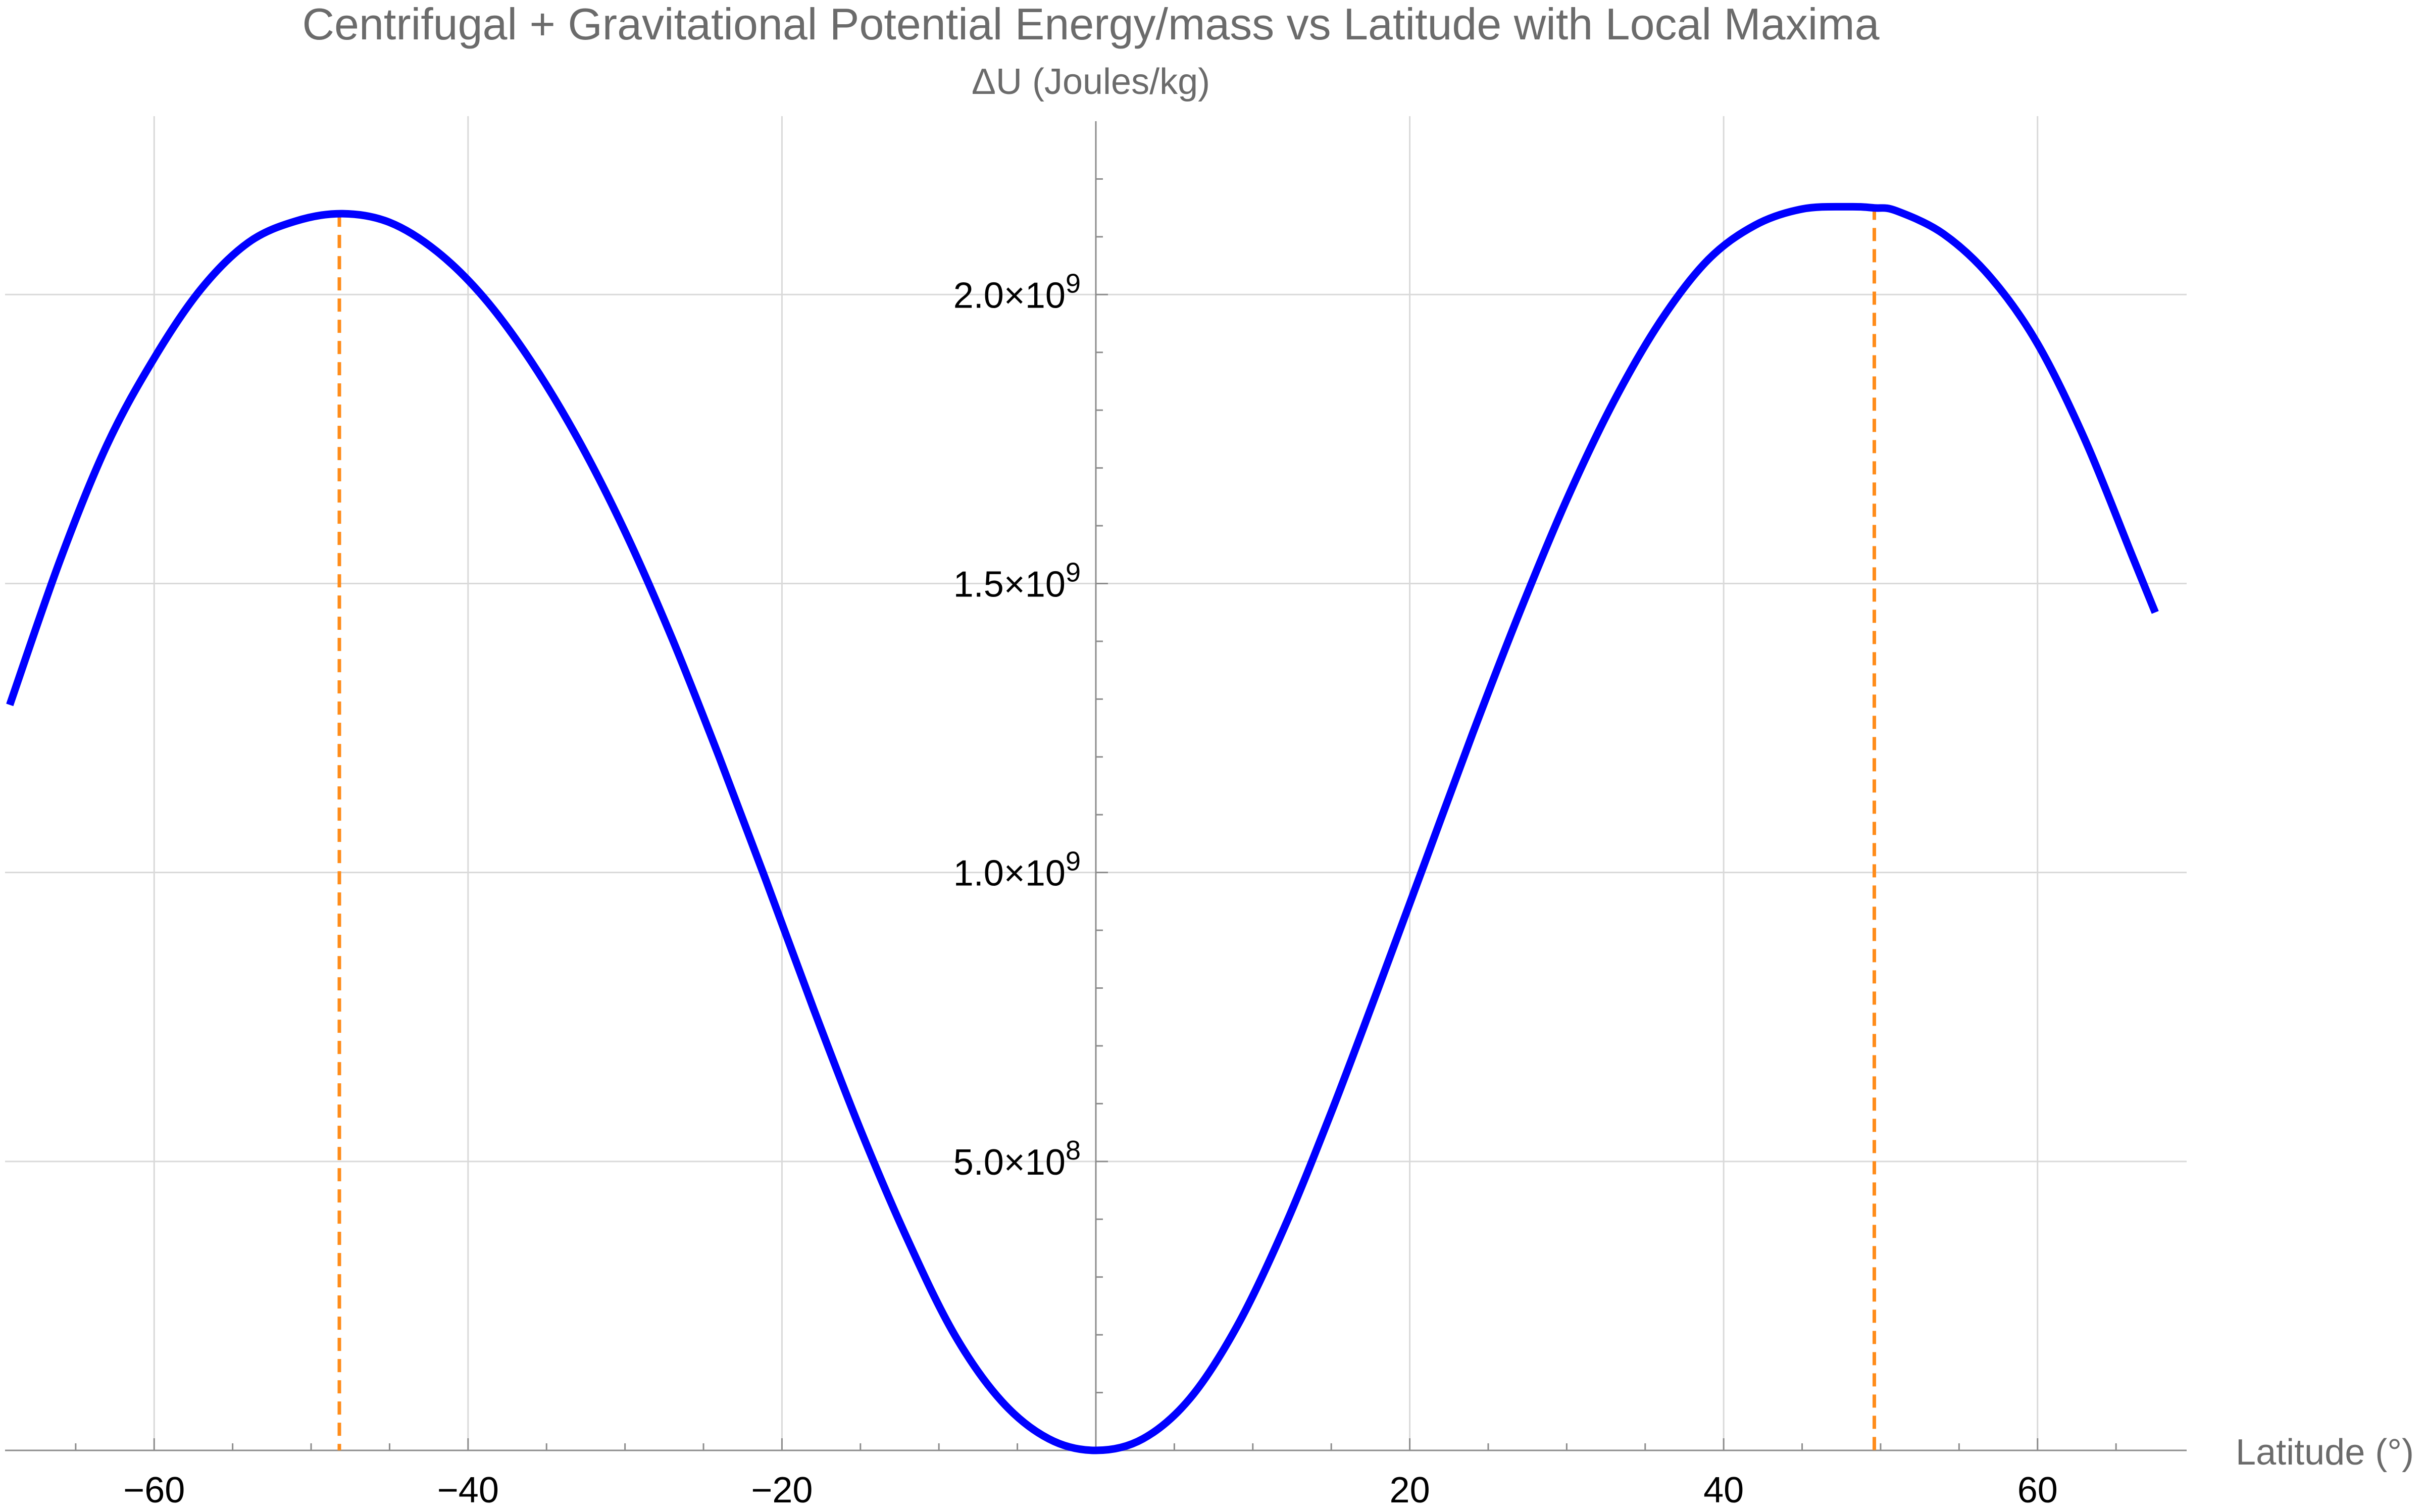  What do you see at coordinates (468, 1490) in the screenshot?
I see `x-tick-label: −40` at bounding box center [468, 1490].